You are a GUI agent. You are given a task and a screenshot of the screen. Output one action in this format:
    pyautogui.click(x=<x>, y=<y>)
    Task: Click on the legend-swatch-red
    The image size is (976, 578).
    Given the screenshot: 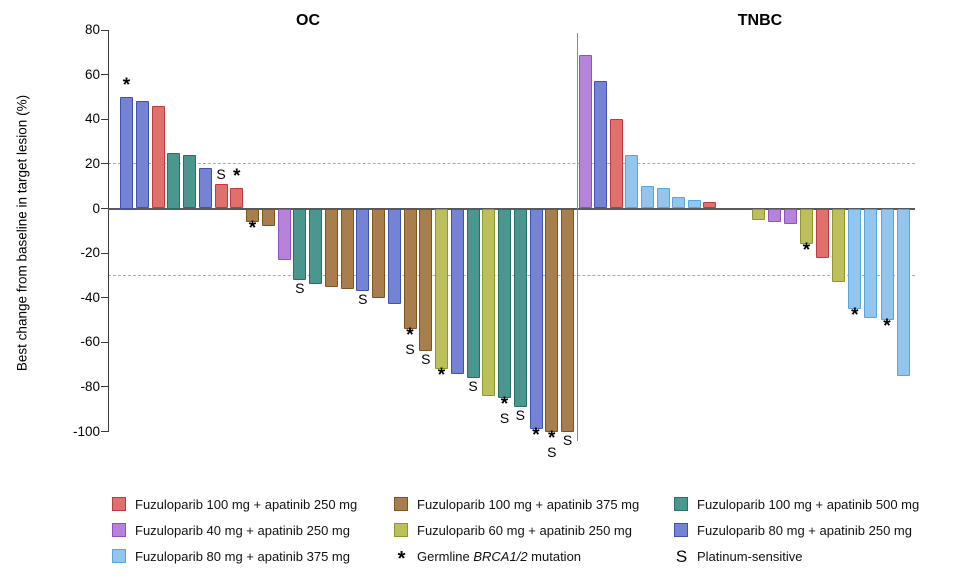 What is the action you would take?
    pyautogui.click(x=119, y=504)
    